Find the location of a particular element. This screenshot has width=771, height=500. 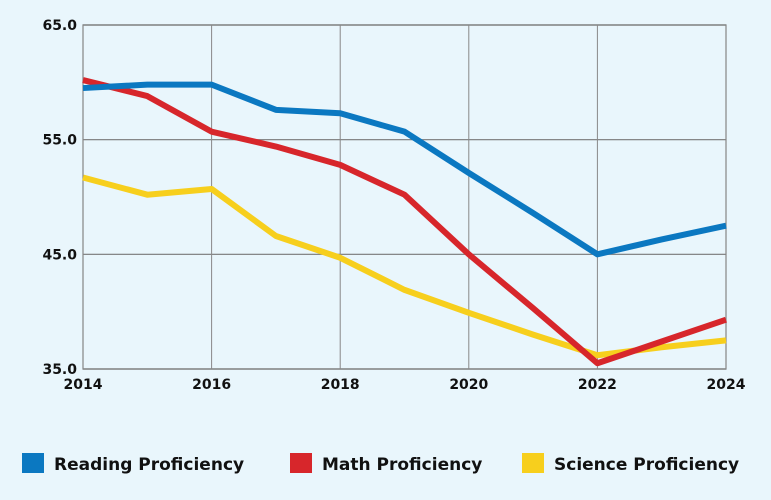

y-axis: 35.0 45.0 55.0 65.0 is located at coordinates (59, 198).